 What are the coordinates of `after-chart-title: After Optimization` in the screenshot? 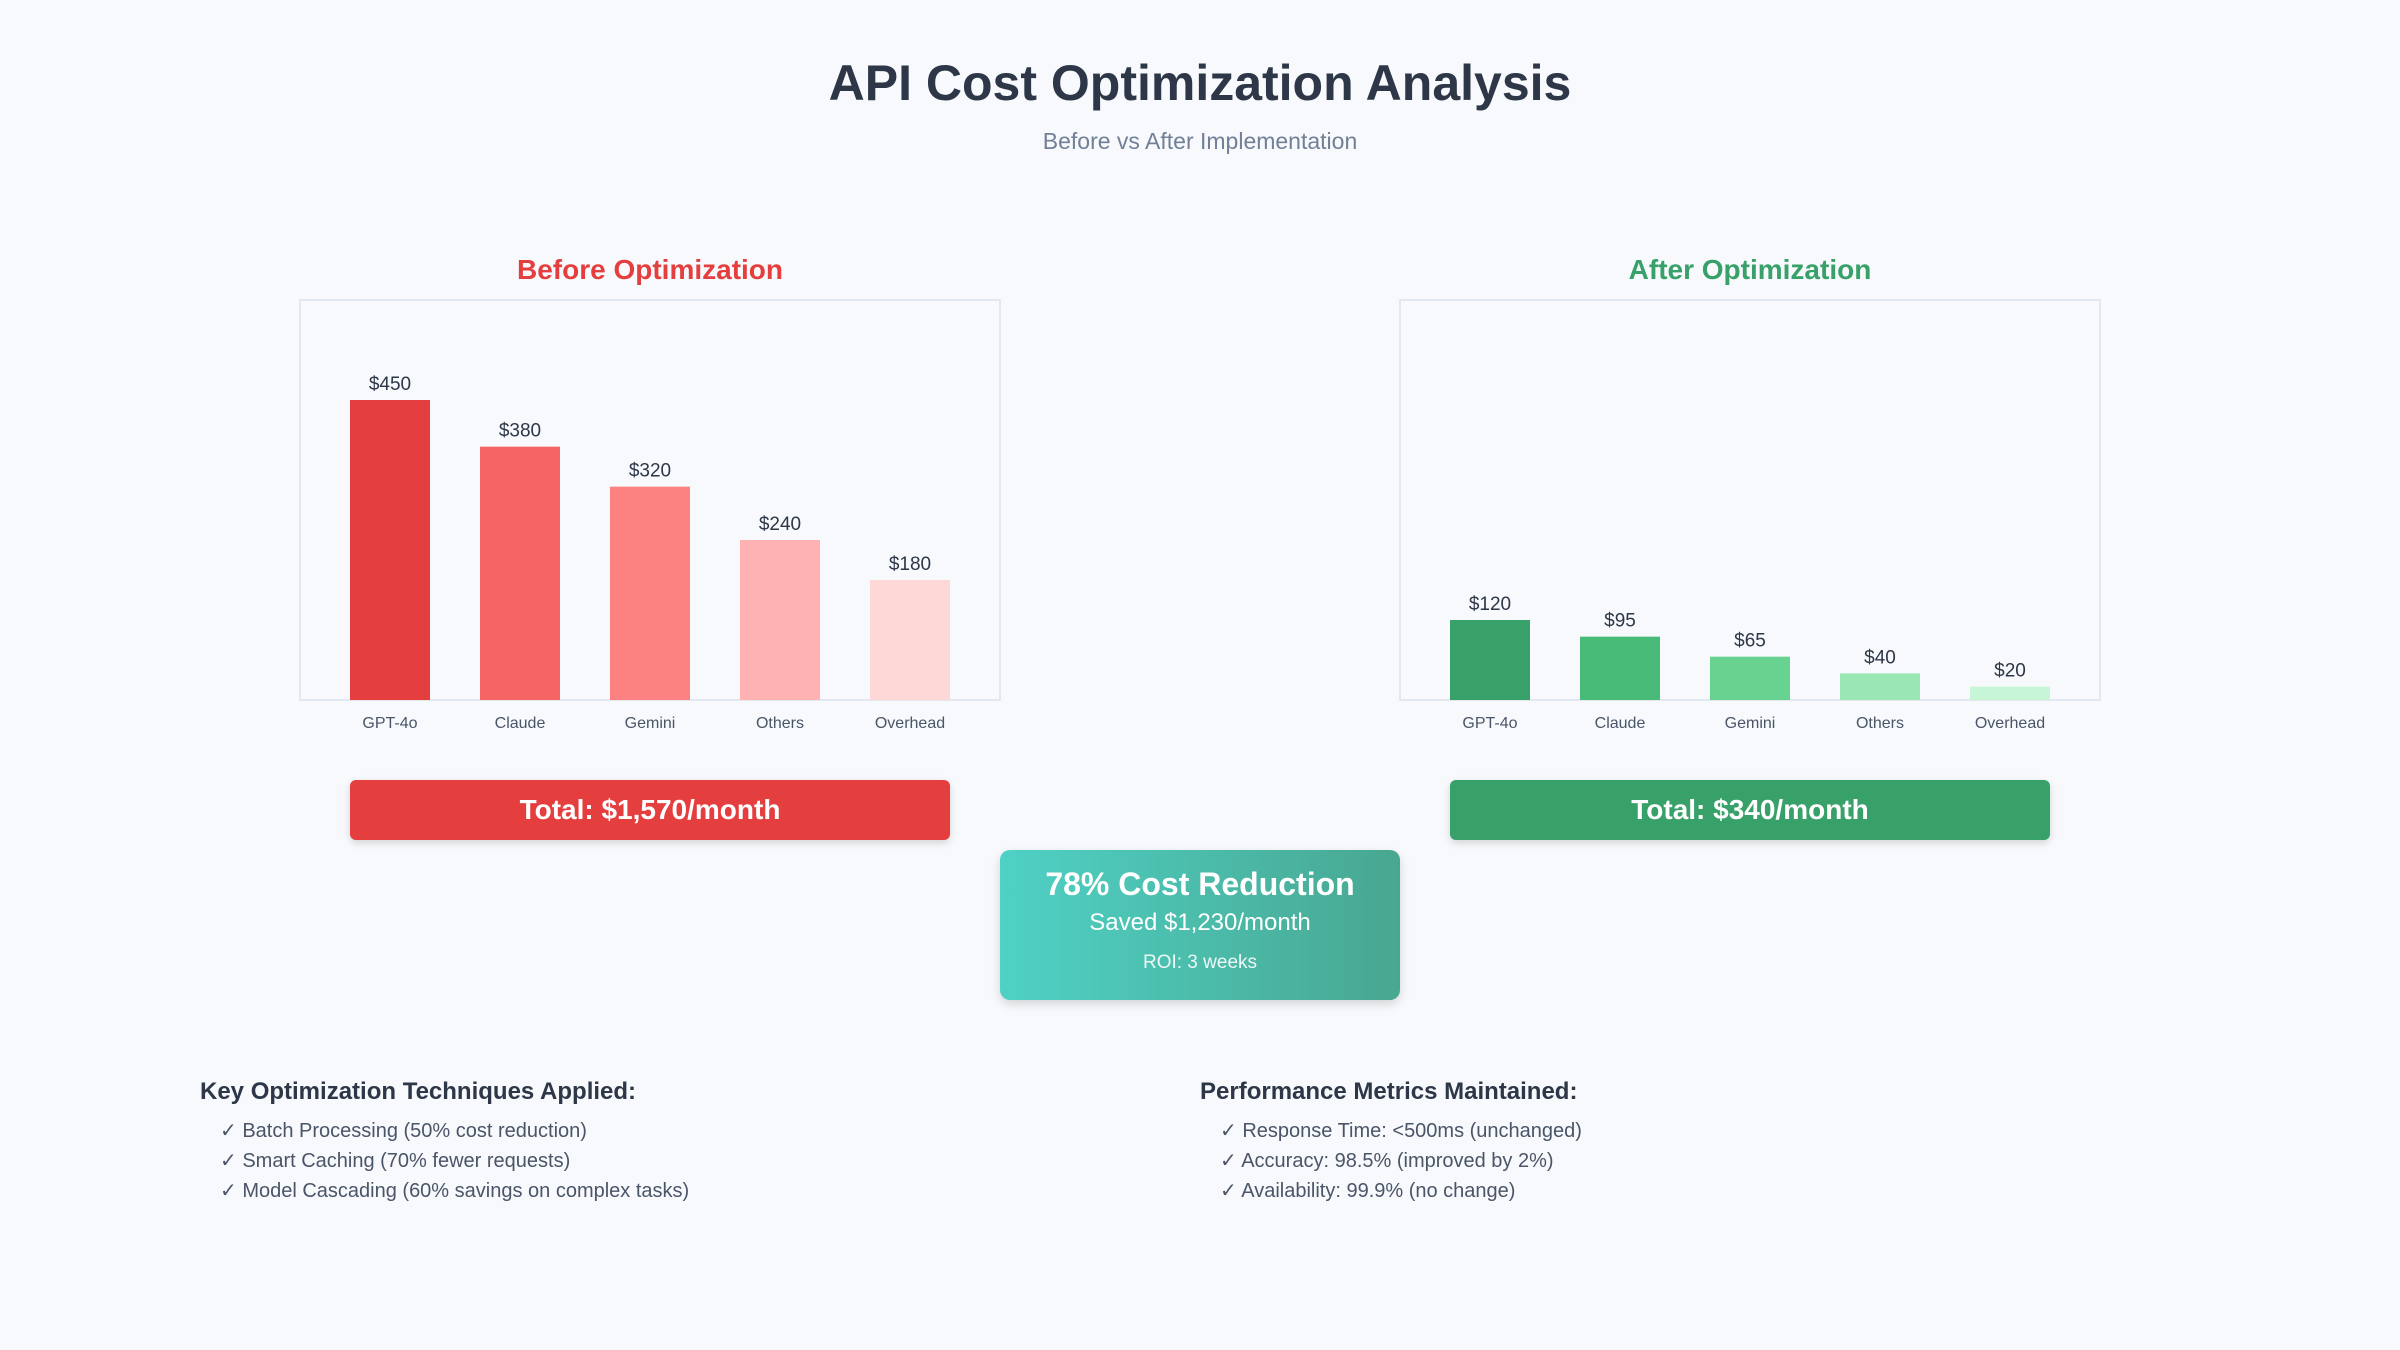 It's located at (1750, 269).